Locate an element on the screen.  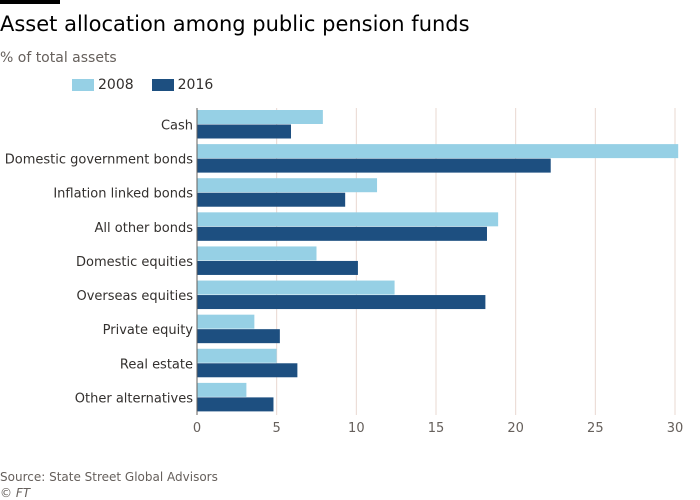
legend-item-2016: 2016 is located at coordinates (182, 85).